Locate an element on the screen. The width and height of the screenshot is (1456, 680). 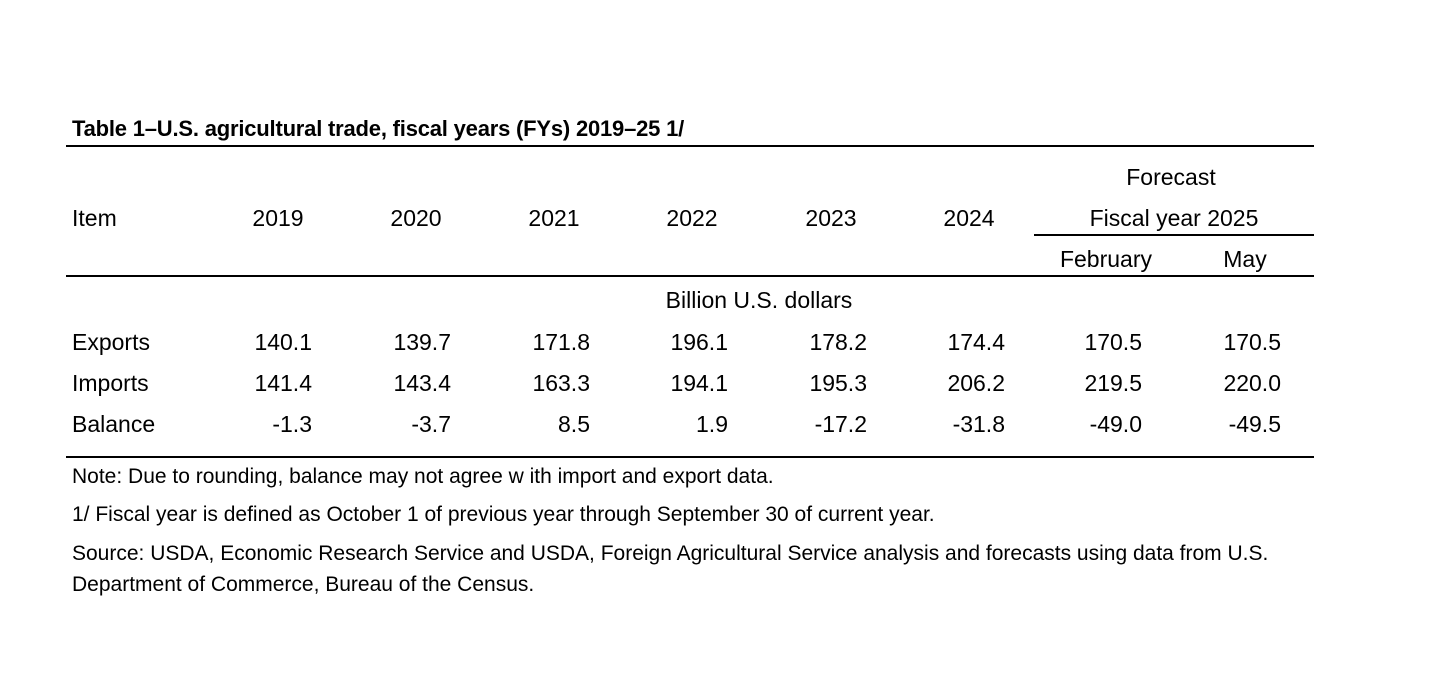
header-rule is located at coordinates (690, 276).